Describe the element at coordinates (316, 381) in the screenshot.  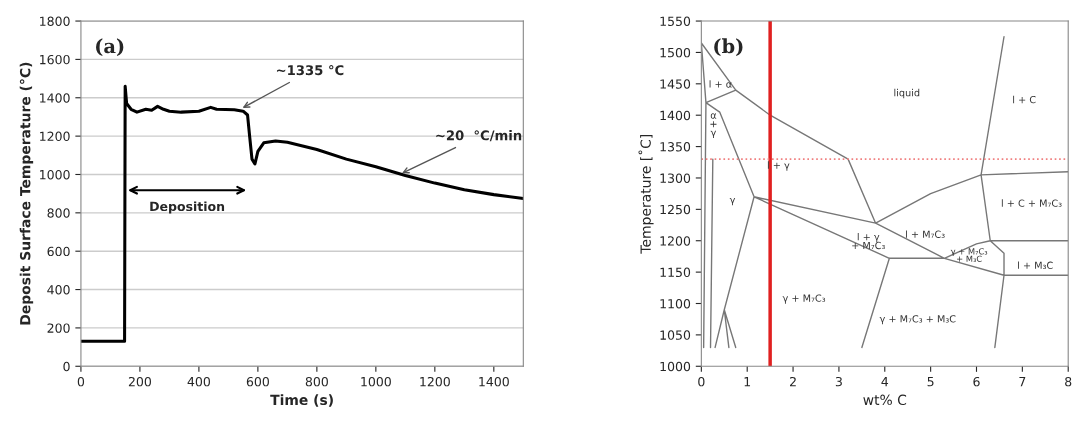
I see `x-tick-label: 800` at that location.